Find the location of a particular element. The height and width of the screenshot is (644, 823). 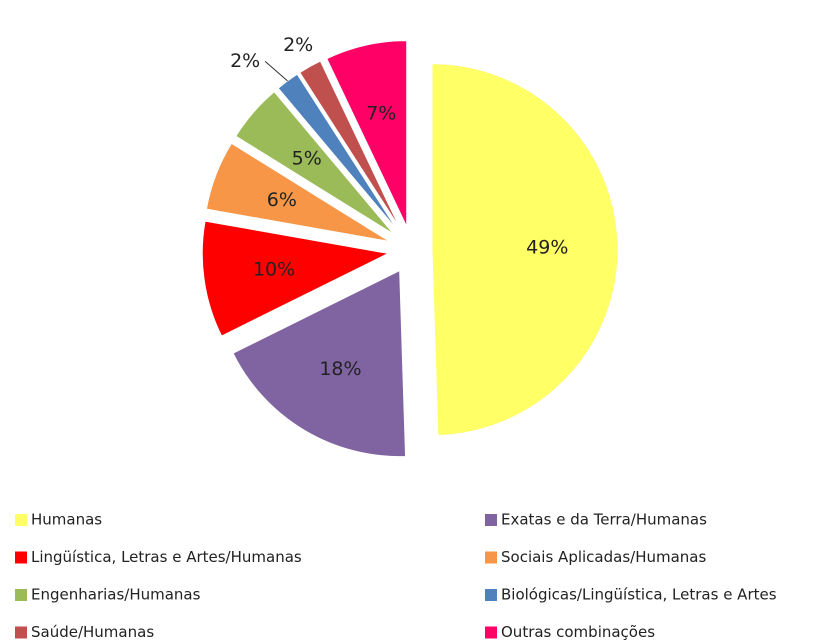

legend-label: Saúde/Humanas is located at coordinates (92, 632).